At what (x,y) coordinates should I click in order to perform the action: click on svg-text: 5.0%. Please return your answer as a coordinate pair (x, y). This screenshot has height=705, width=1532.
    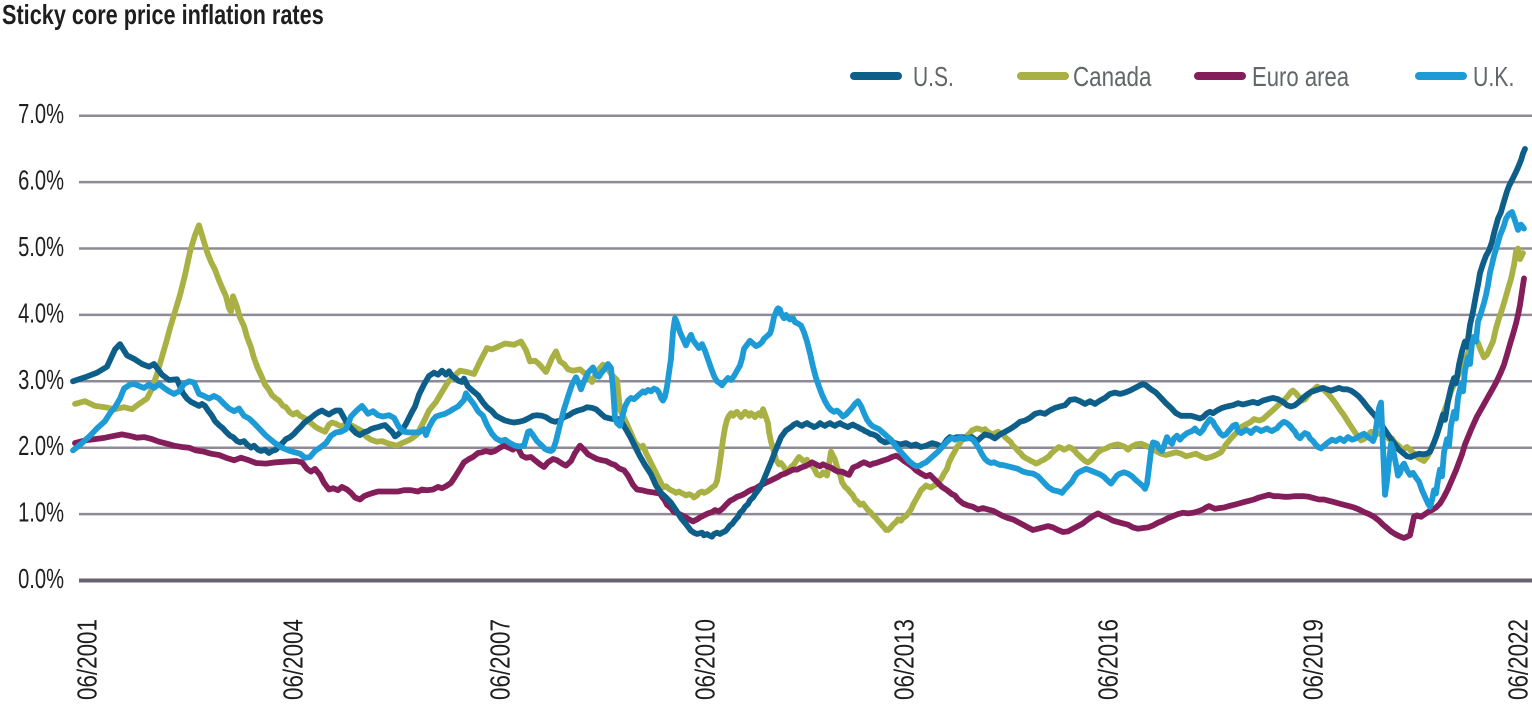
    Looking at the image, I should click on (41, 247).